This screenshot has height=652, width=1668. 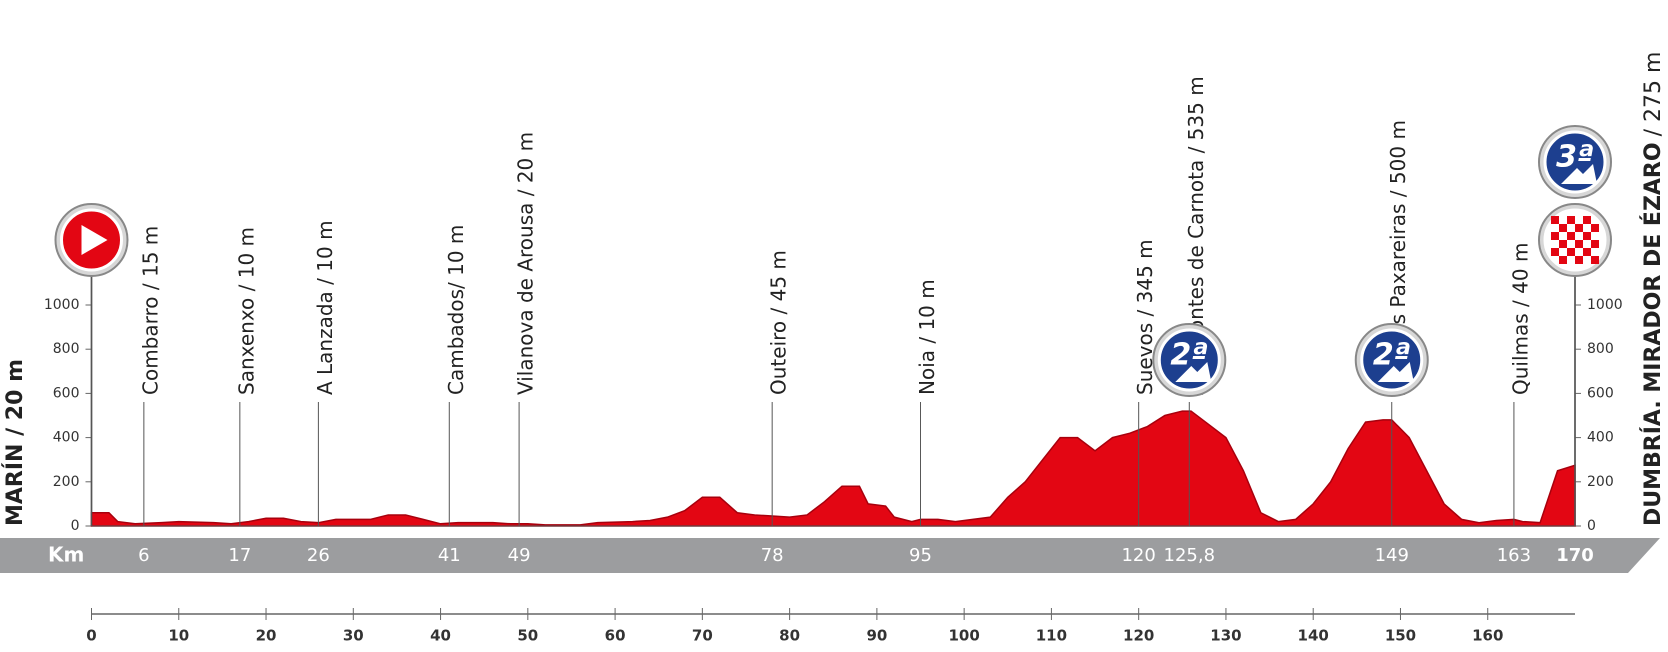 What do you see at coordinates (519, 555) in the screenshot?
I see `km-label: 49` at bounding box center [519, 555].